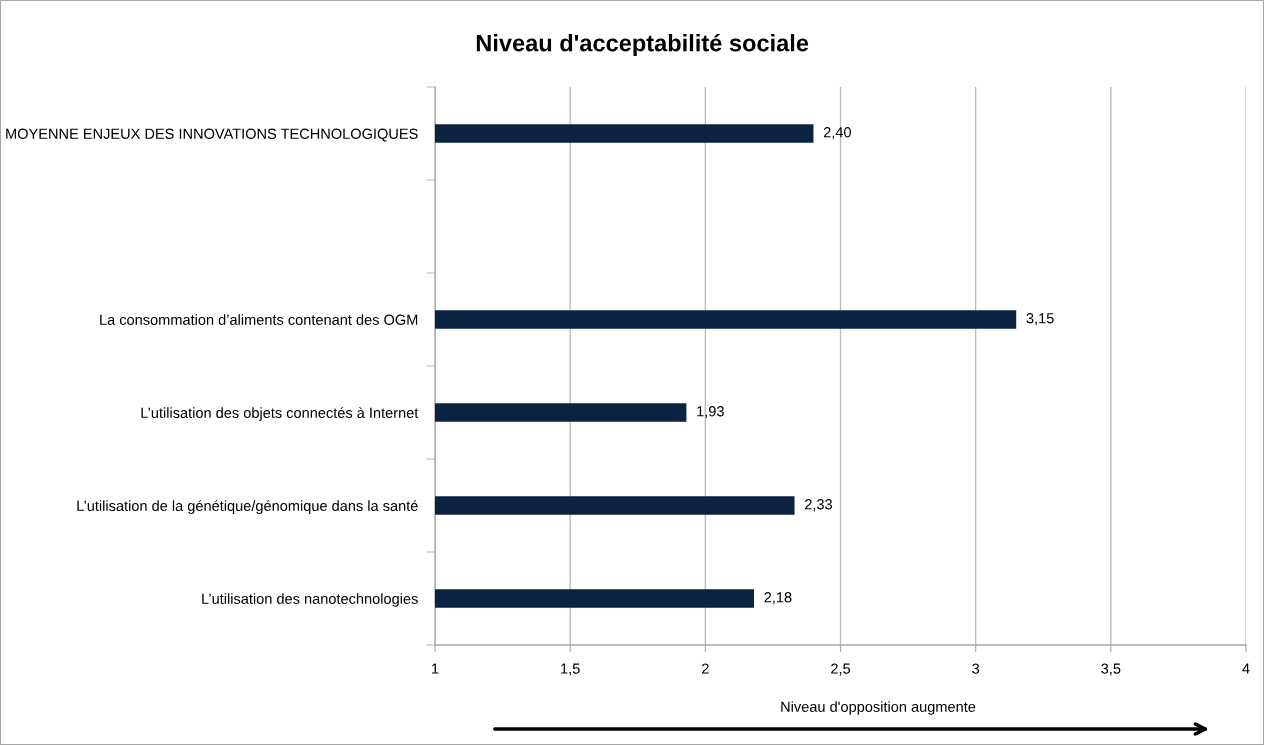 The height and width of the screenshot is (745, 1264). What do you see at coordinates (259, 319) in the screenshot?
I see `y-tick-label: La consommation d’aliments contenant des OGM` at bounding box center [259, 319].